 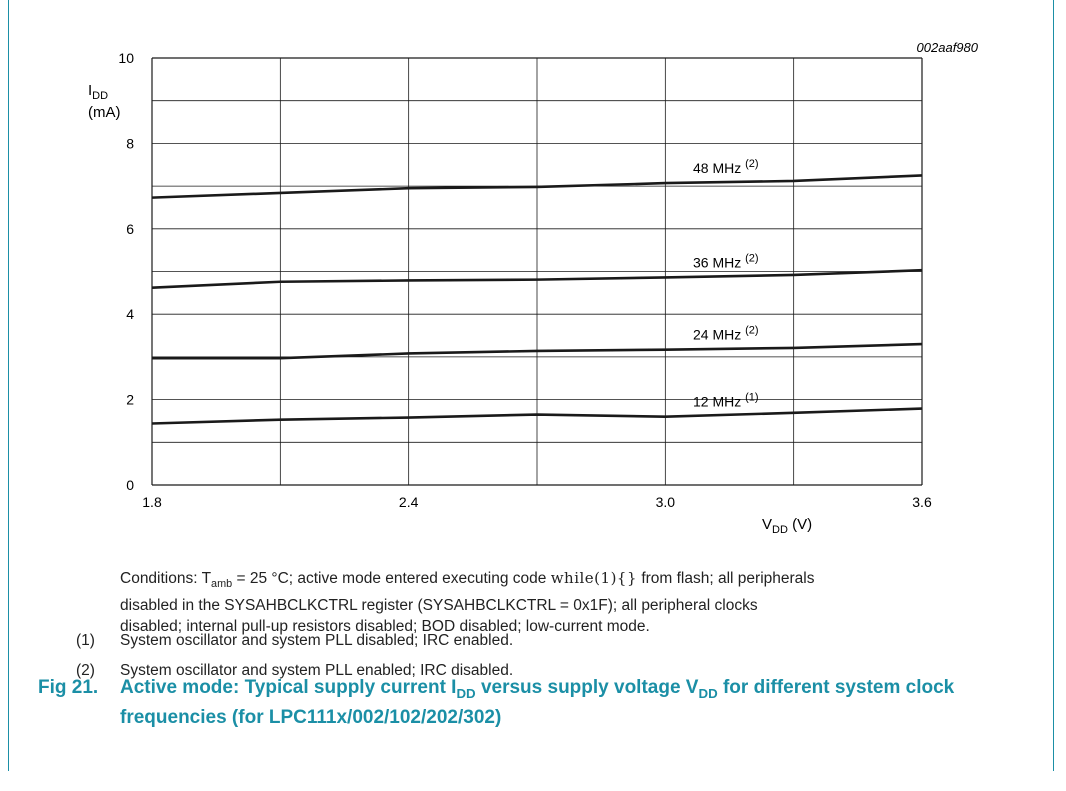 I want to click on series-labels: 48 MHz (2) 36 MHz (2) 24 MHz (2) 12 MHz (1), so click(x=726, y=284).